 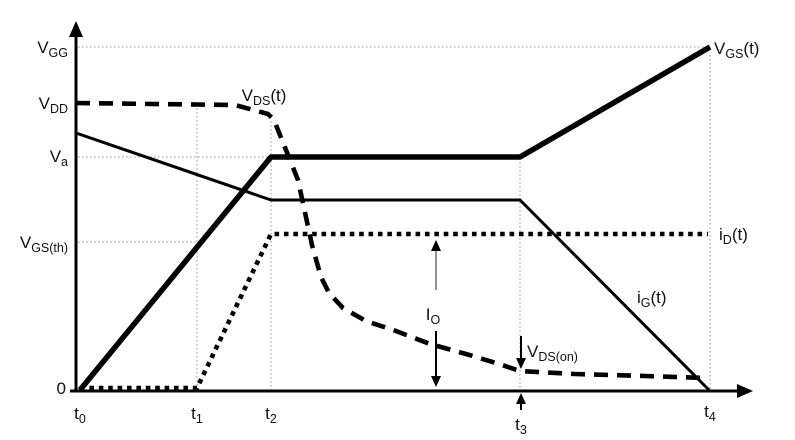 What do you see at coordinates (80, 415) in the screenshot?
I see `x-label-t0: t0` at bounding box center [80, 415].